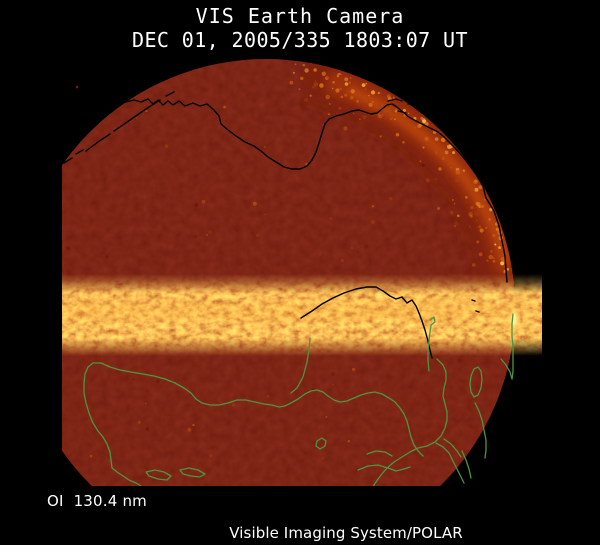  What do you see at coordinates (300, 16) in the screenshot?
I see `image-title: VIS Earth Camera` at bounding box center [300, 16].